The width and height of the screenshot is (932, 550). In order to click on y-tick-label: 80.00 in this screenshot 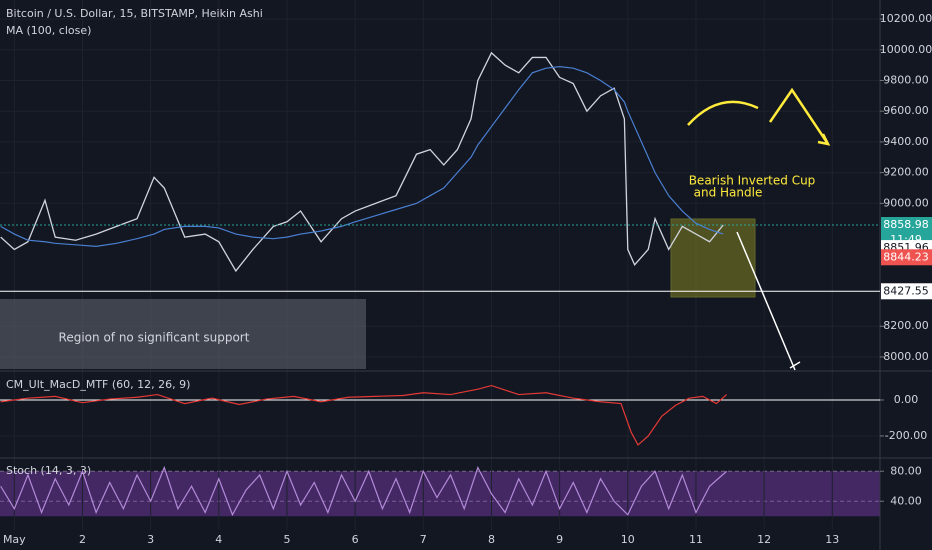, I will do `click(906, 470)`.